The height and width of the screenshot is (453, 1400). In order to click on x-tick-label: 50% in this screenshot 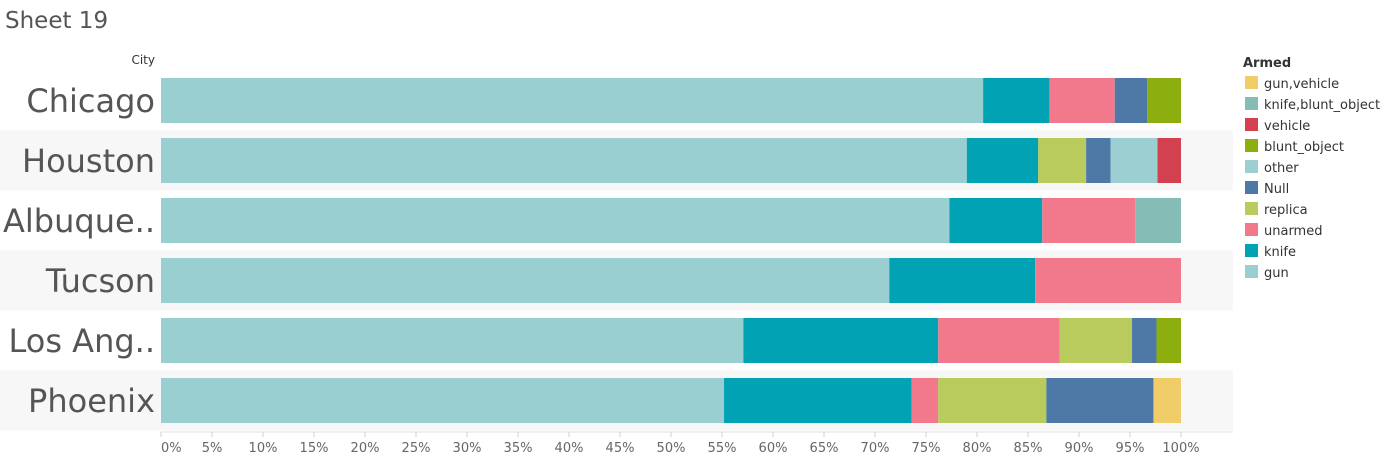, I will do `click(671, 447)`.